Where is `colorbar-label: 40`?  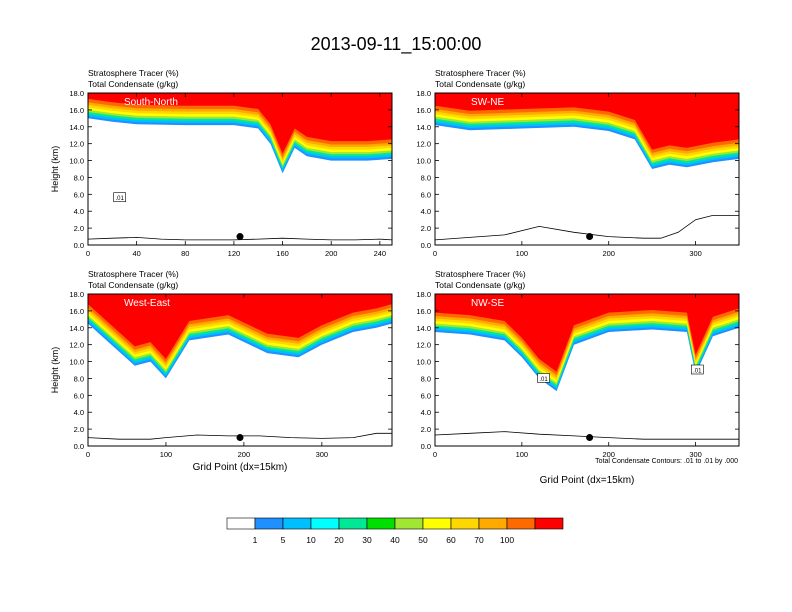 colorbar-label: 40 is located at coordinates (395, 540).